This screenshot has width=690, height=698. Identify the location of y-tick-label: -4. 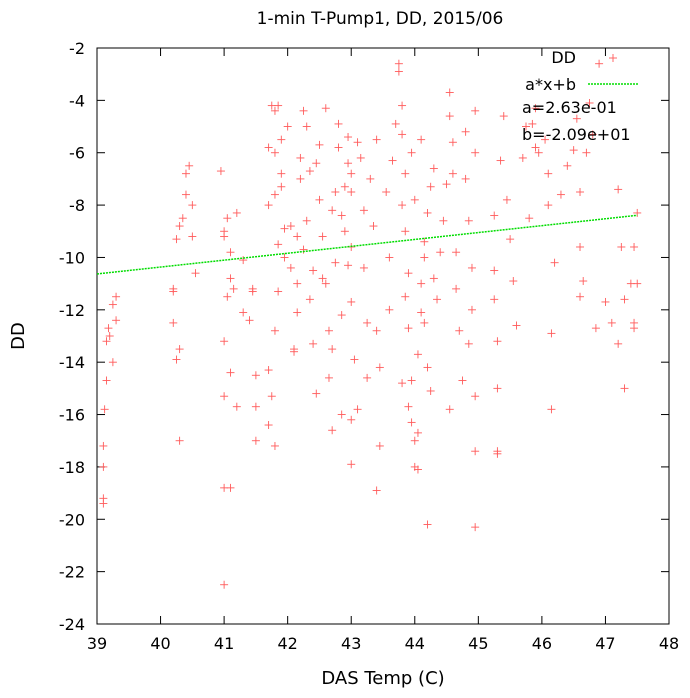
(77, 100).